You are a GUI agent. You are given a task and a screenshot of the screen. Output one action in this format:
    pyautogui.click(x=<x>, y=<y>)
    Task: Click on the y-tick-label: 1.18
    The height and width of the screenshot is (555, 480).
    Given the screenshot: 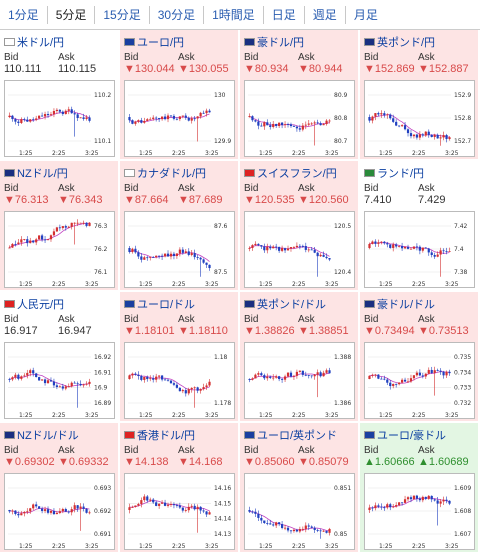 What is the action you would take?
    pyautogui.click(x=221, y=357)
    